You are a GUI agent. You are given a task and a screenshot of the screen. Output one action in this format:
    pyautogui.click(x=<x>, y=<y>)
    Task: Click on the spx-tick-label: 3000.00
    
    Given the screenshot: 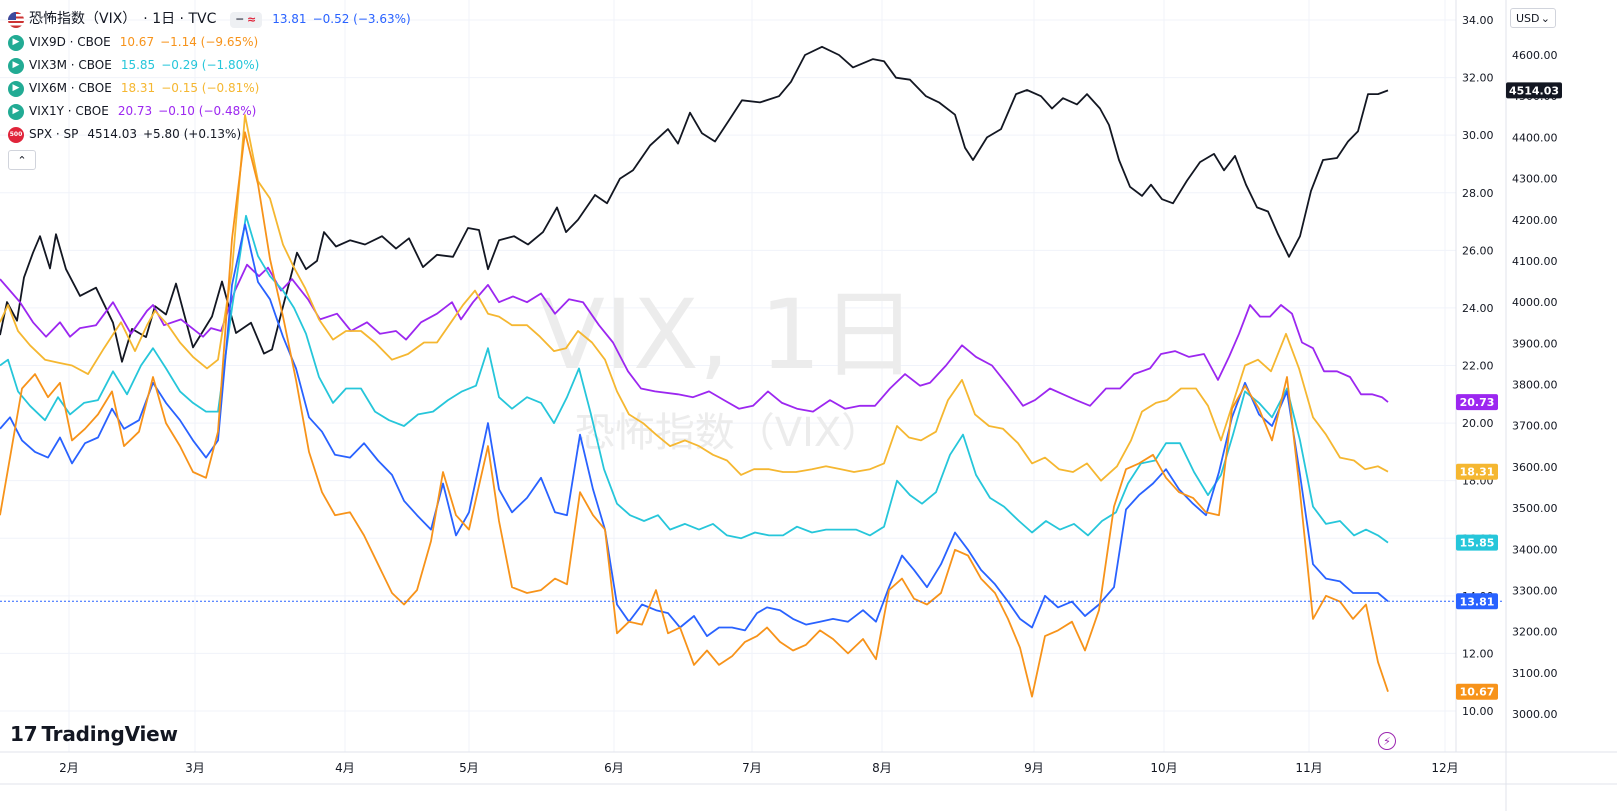 What is the action you would take?
    pyautogui.click(x=1535, y=714)
    